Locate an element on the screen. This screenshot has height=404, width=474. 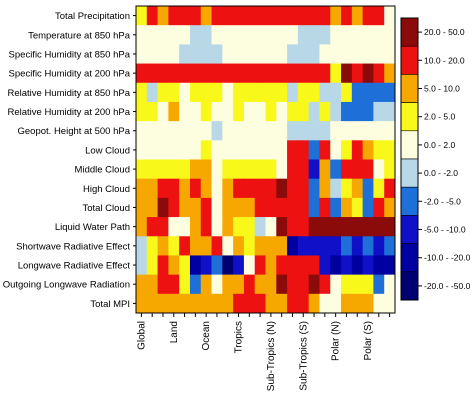
legend-label: 0.0 - 2.0 is located at coordinates (439, 145).